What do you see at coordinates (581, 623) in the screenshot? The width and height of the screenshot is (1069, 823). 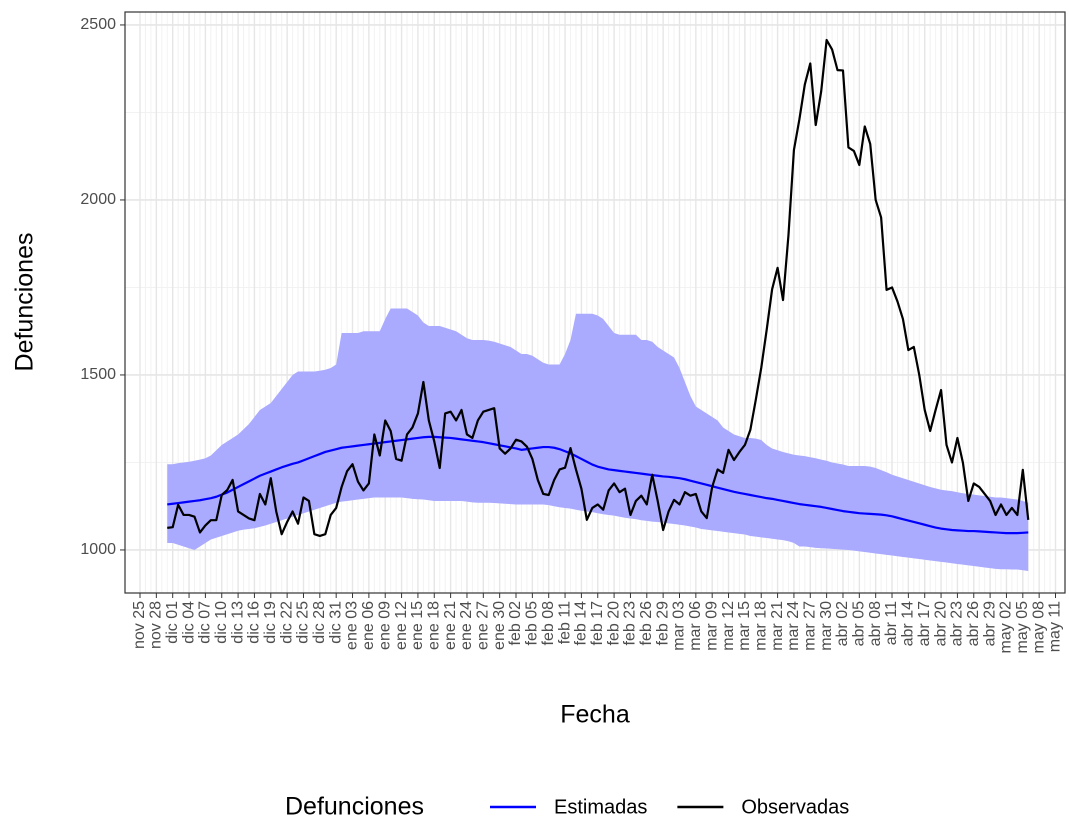 I see `x-tick-label: feb 14` at bounding box center [581, 623].